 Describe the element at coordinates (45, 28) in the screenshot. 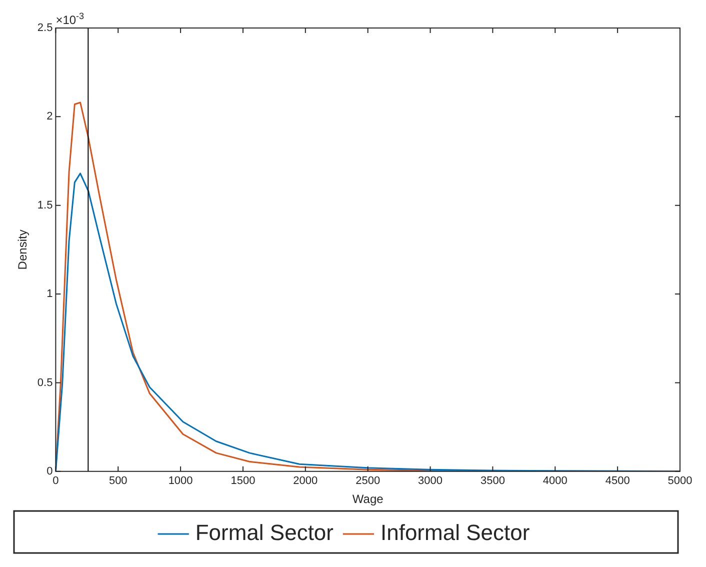

I see `y-tick-label: 2.5` at that location.